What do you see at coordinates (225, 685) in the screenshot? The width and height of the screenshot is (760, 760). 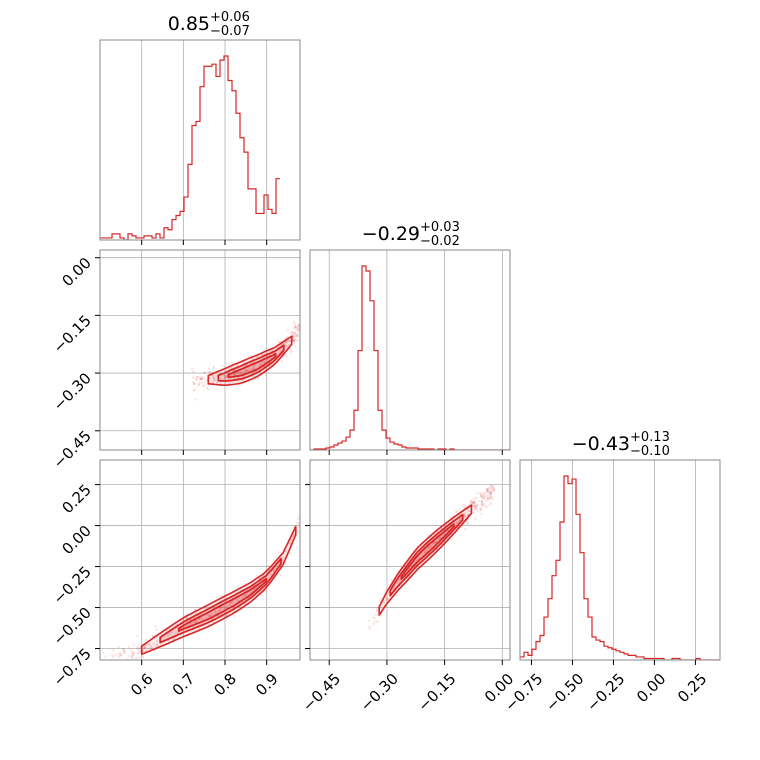 I see `x-tick-label: 0.8` at bounding box center [225, 685].